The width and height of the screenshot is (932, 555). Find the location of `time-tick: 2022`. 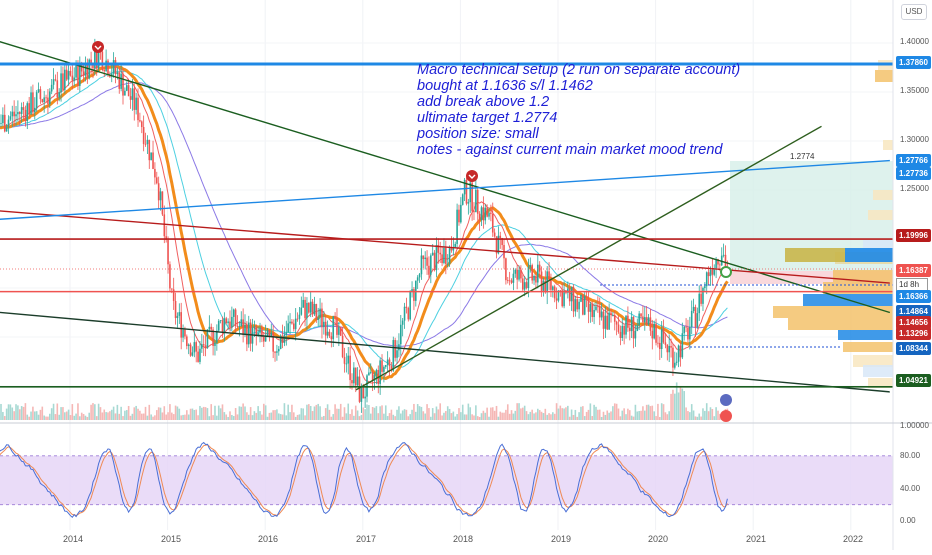

time-tick: 2022 is located at coordinates (853, 539).